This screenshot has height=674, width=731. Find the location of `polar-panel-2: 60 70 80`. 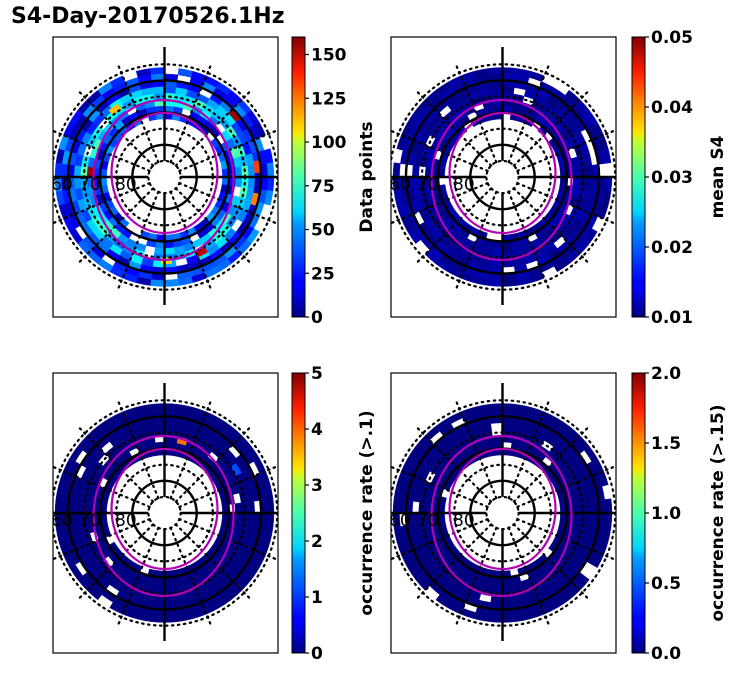

polar-panel-2: 60 70 80 is located at coordinates (503, 177).